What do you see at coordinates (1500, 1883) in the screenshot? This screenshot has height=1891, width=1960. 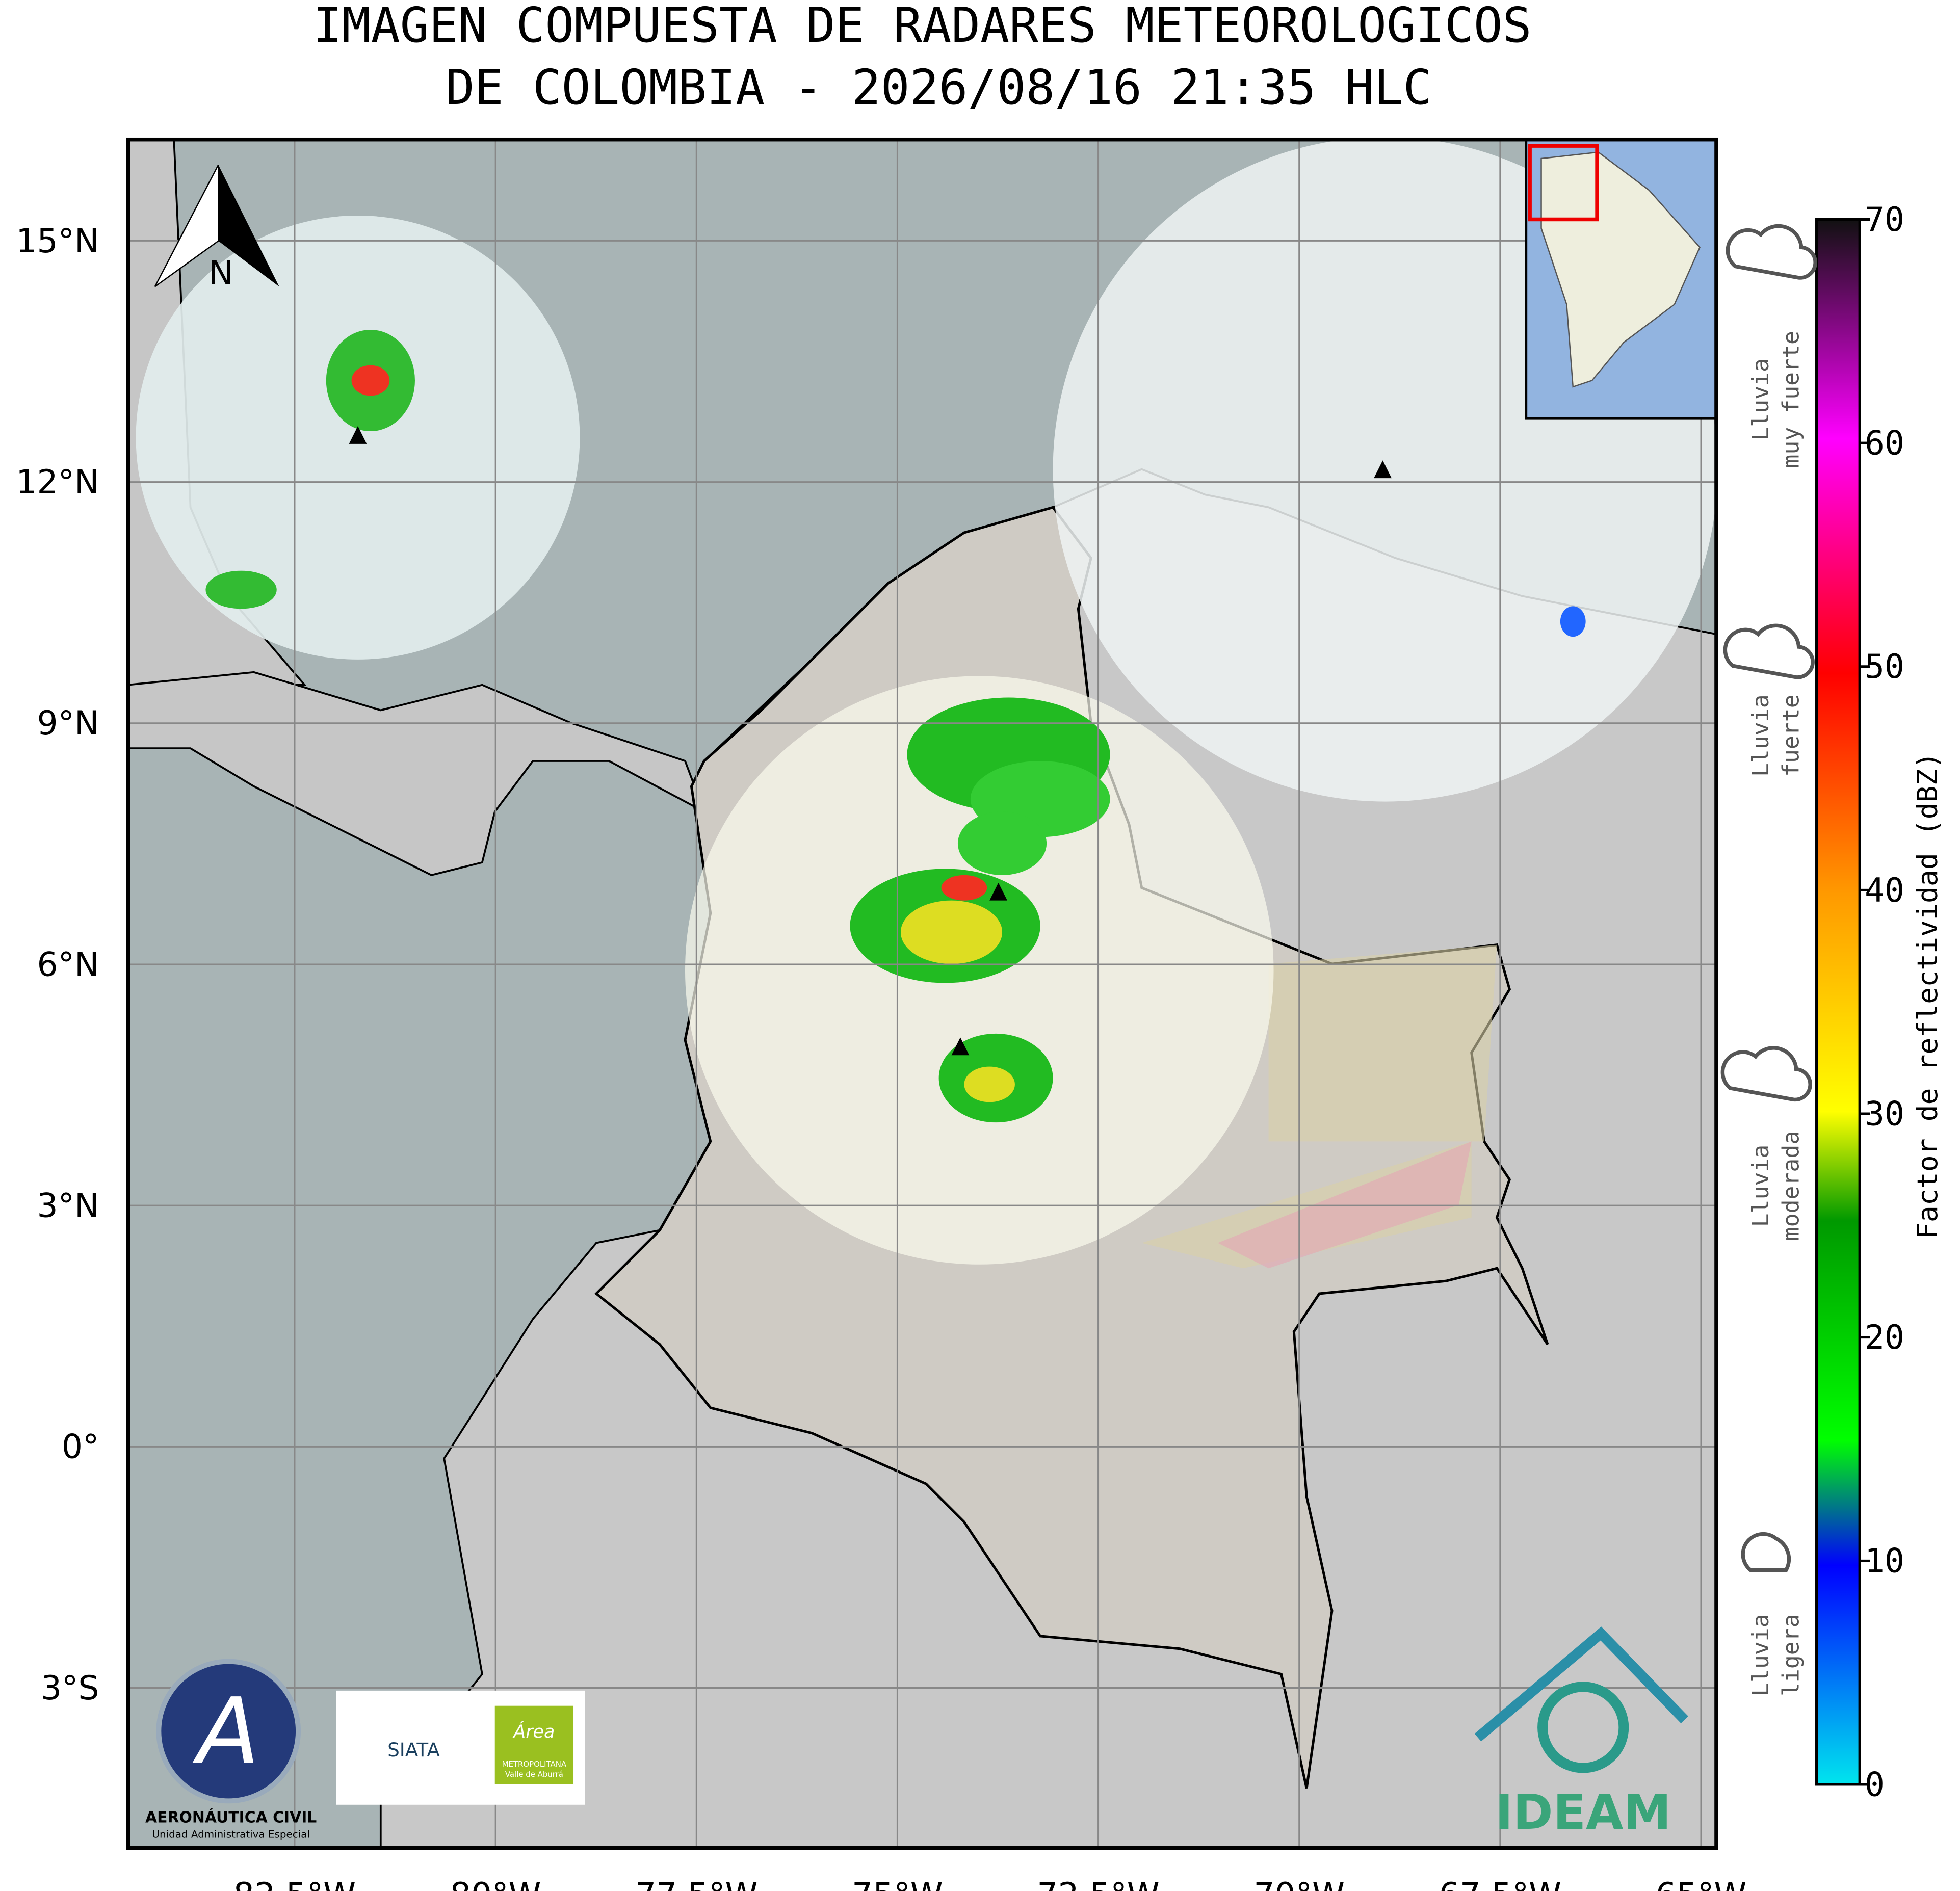 I see `lon-tick-label: 67.5°W` at bounding box center [1500, 1883].